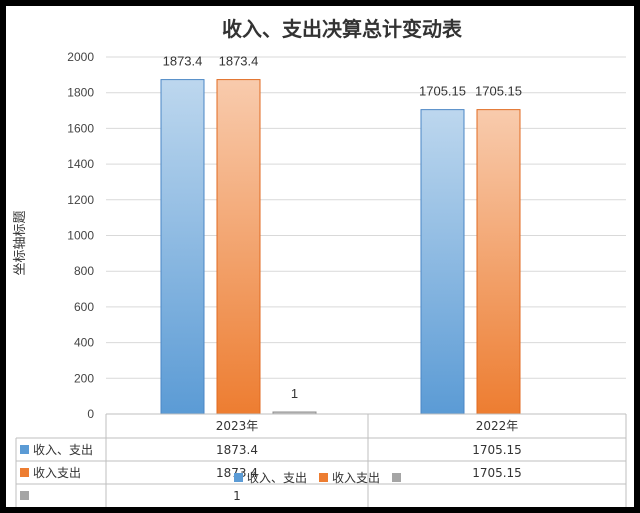  I want to click on legend-entry: 收入、支出, so click(277, 478).